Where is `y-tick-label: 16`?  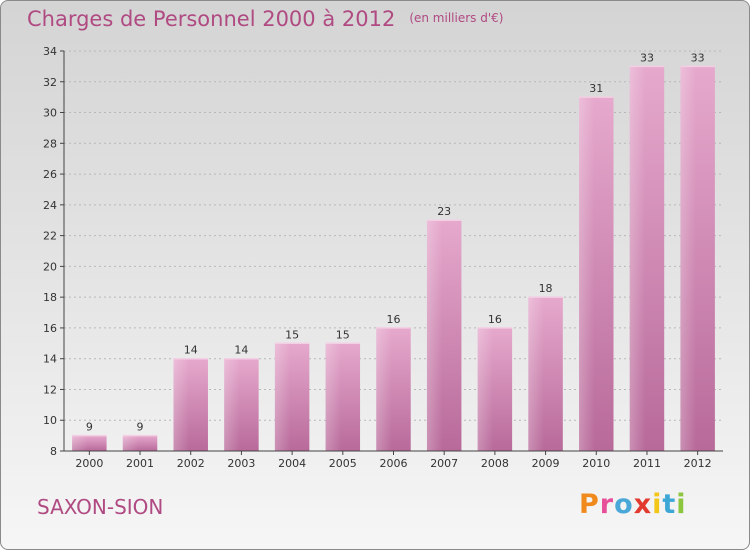 y-tick-label: 16 is located at coordinates (50, 328).